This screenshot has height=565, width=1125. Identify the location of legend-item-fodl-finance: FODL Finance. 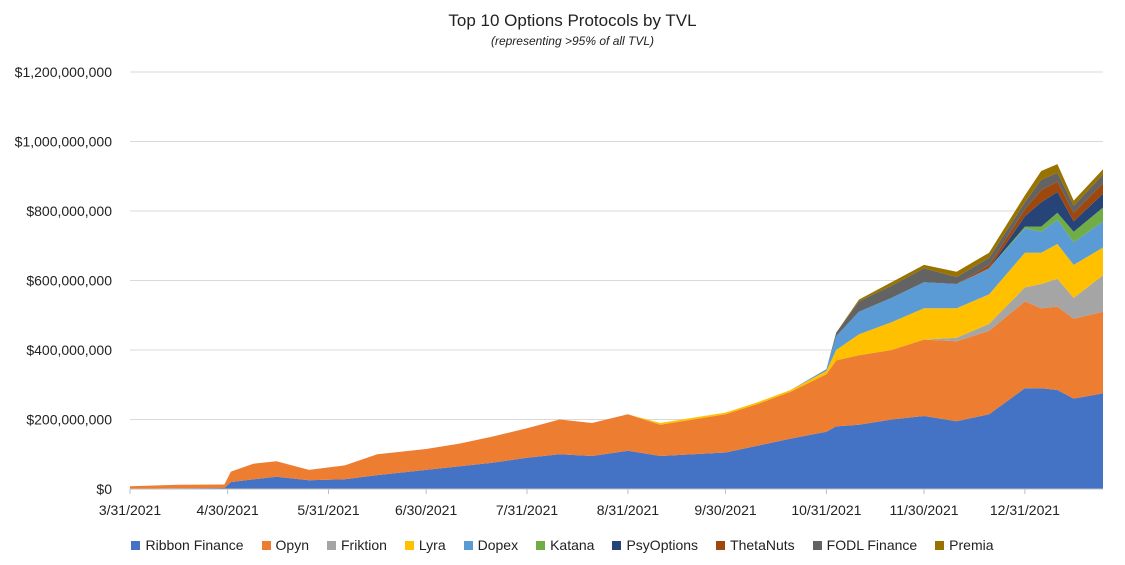
(865, 545).